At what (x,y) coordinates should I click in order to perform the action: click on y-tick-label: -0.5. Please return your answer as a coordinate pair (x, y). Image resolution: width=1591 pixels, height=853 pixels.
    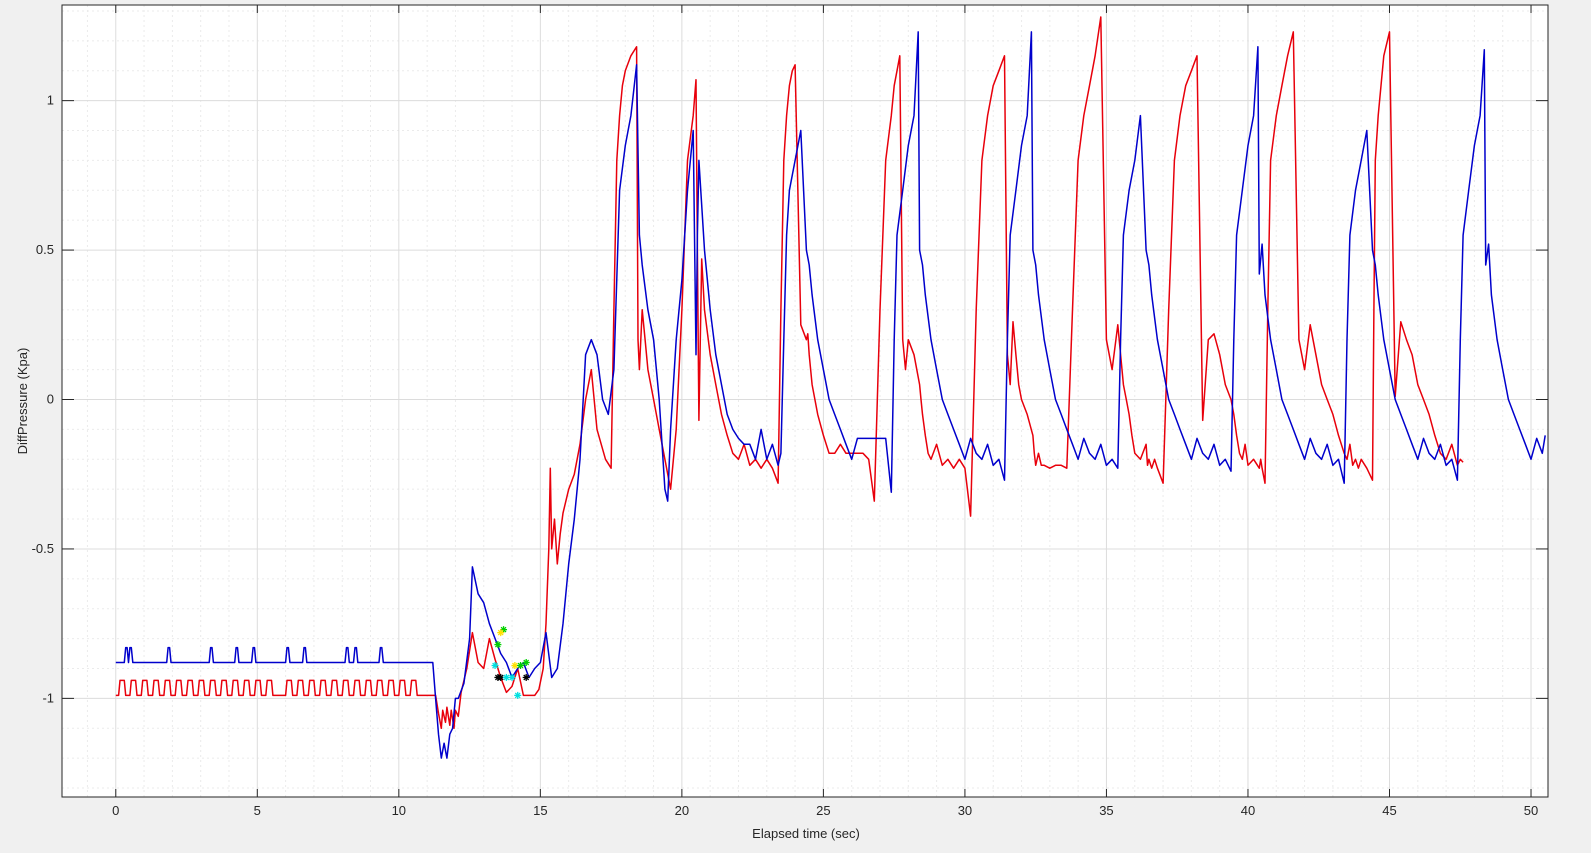
    Looking at the image, I should click on (43, 548).